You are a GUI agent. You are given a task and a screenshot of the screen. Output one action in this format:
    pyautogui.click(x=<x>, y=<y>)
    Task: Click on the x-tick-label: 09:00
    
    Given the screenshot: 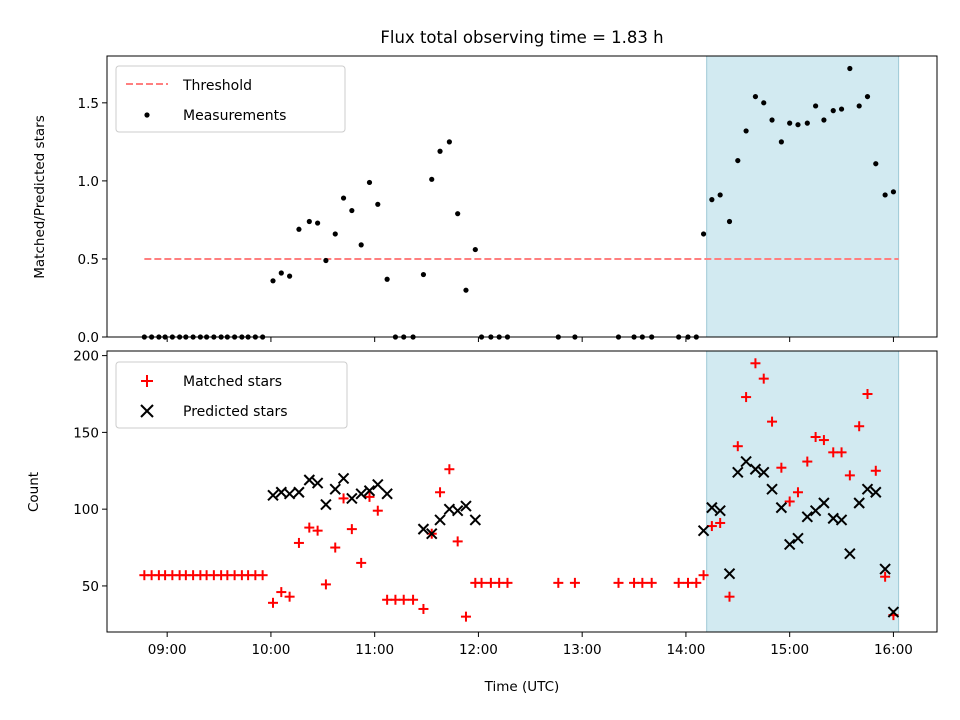 What is the action you would take?
    pyautogui.click(x=167, y=650)
    